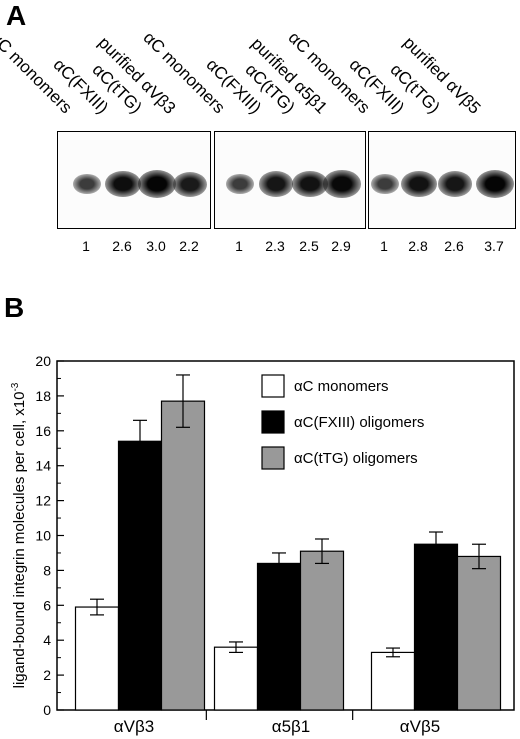 The width and height of the screenshot is (520, 739). Describe the element at coordinates (43, 431) in the screenshot. I see `y-tick-label: 16` at that location.